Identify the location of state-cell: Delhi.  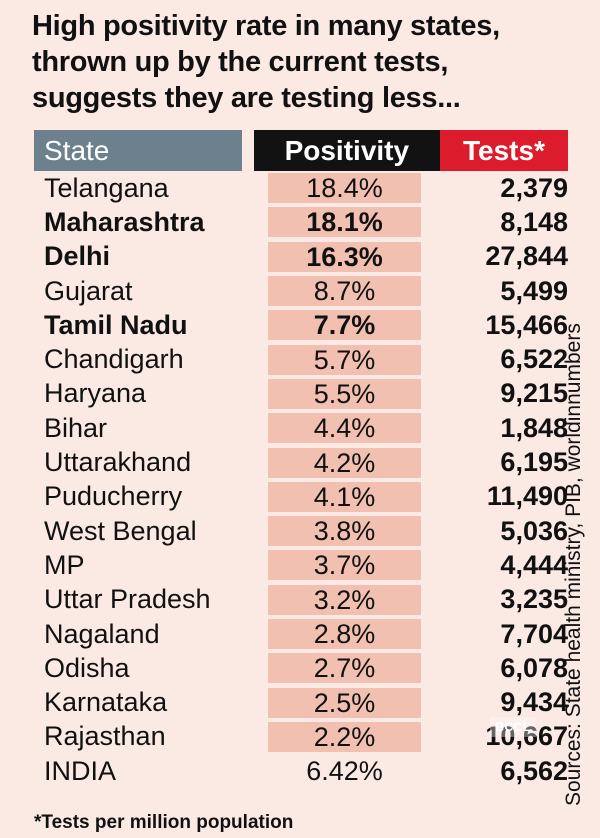
(77, 256).